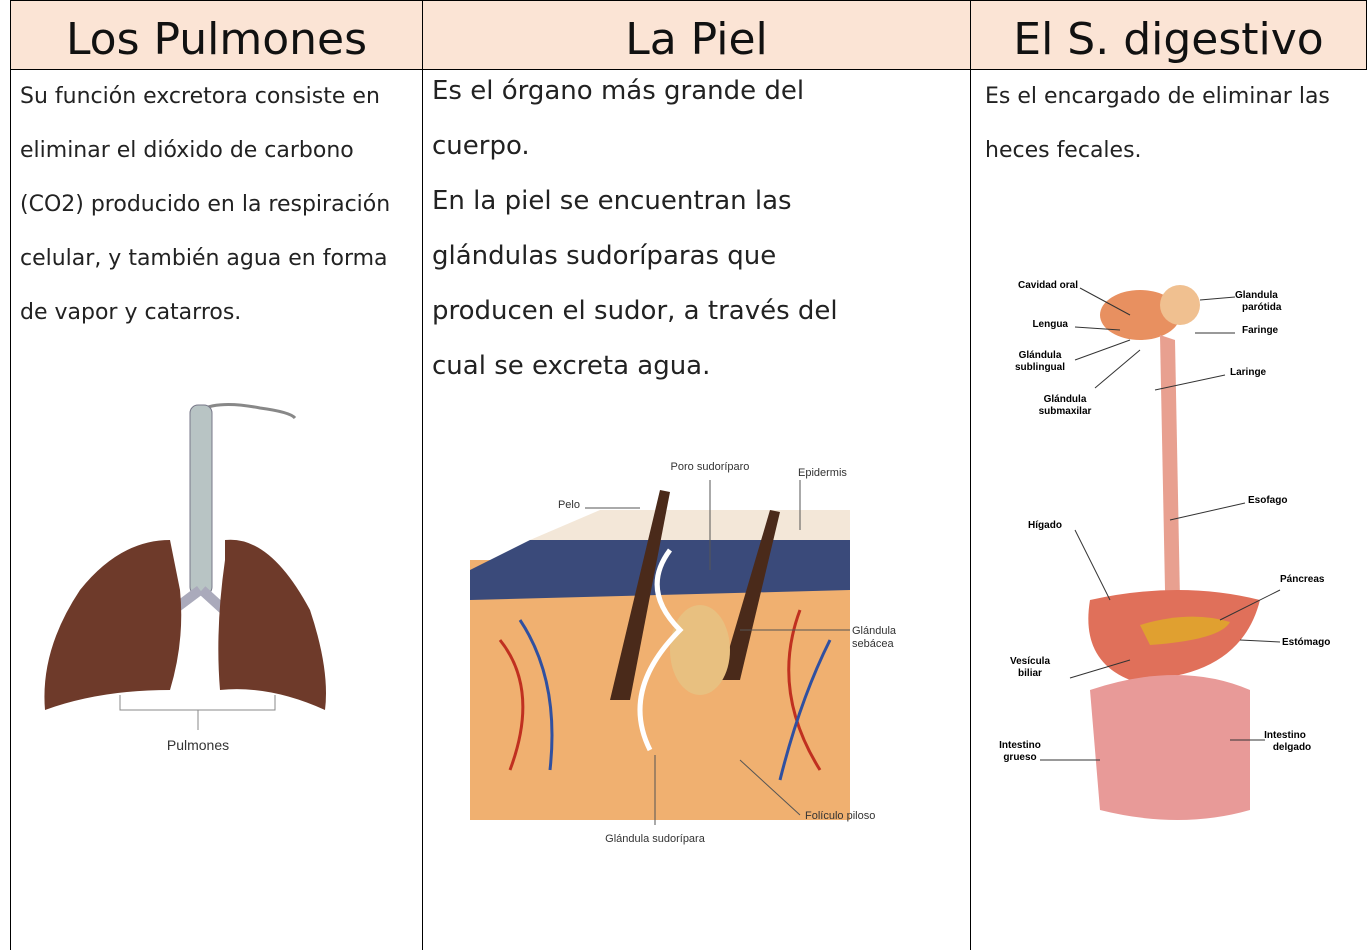 This screenshot has width=1367, height=950. What do you see at coordinates (569, 505) in the screenshot?
I see `figure-label: Pelo` at bounding box center [569, 505].